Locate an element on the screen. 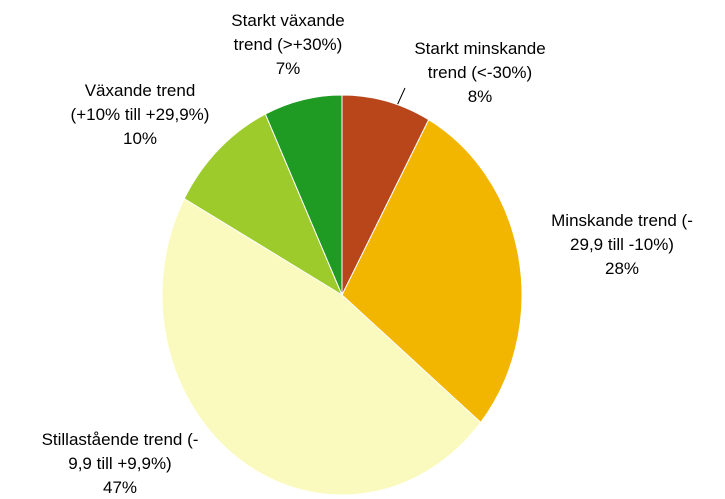  label-box: Starkt växande trend (>+30%) 7% is located at coordinates (288, 45).